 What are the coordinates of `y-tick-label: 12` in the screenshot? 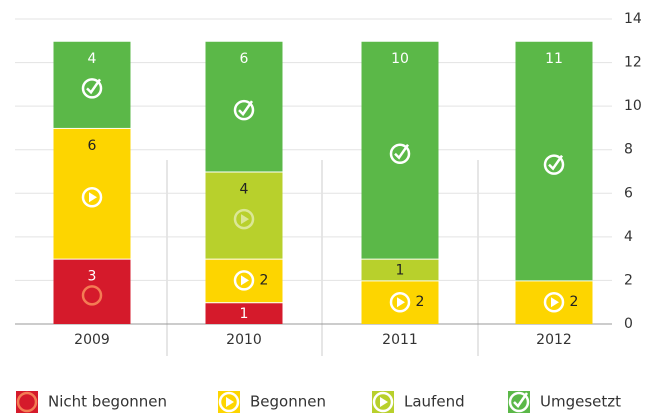 It's located at (633, 63).